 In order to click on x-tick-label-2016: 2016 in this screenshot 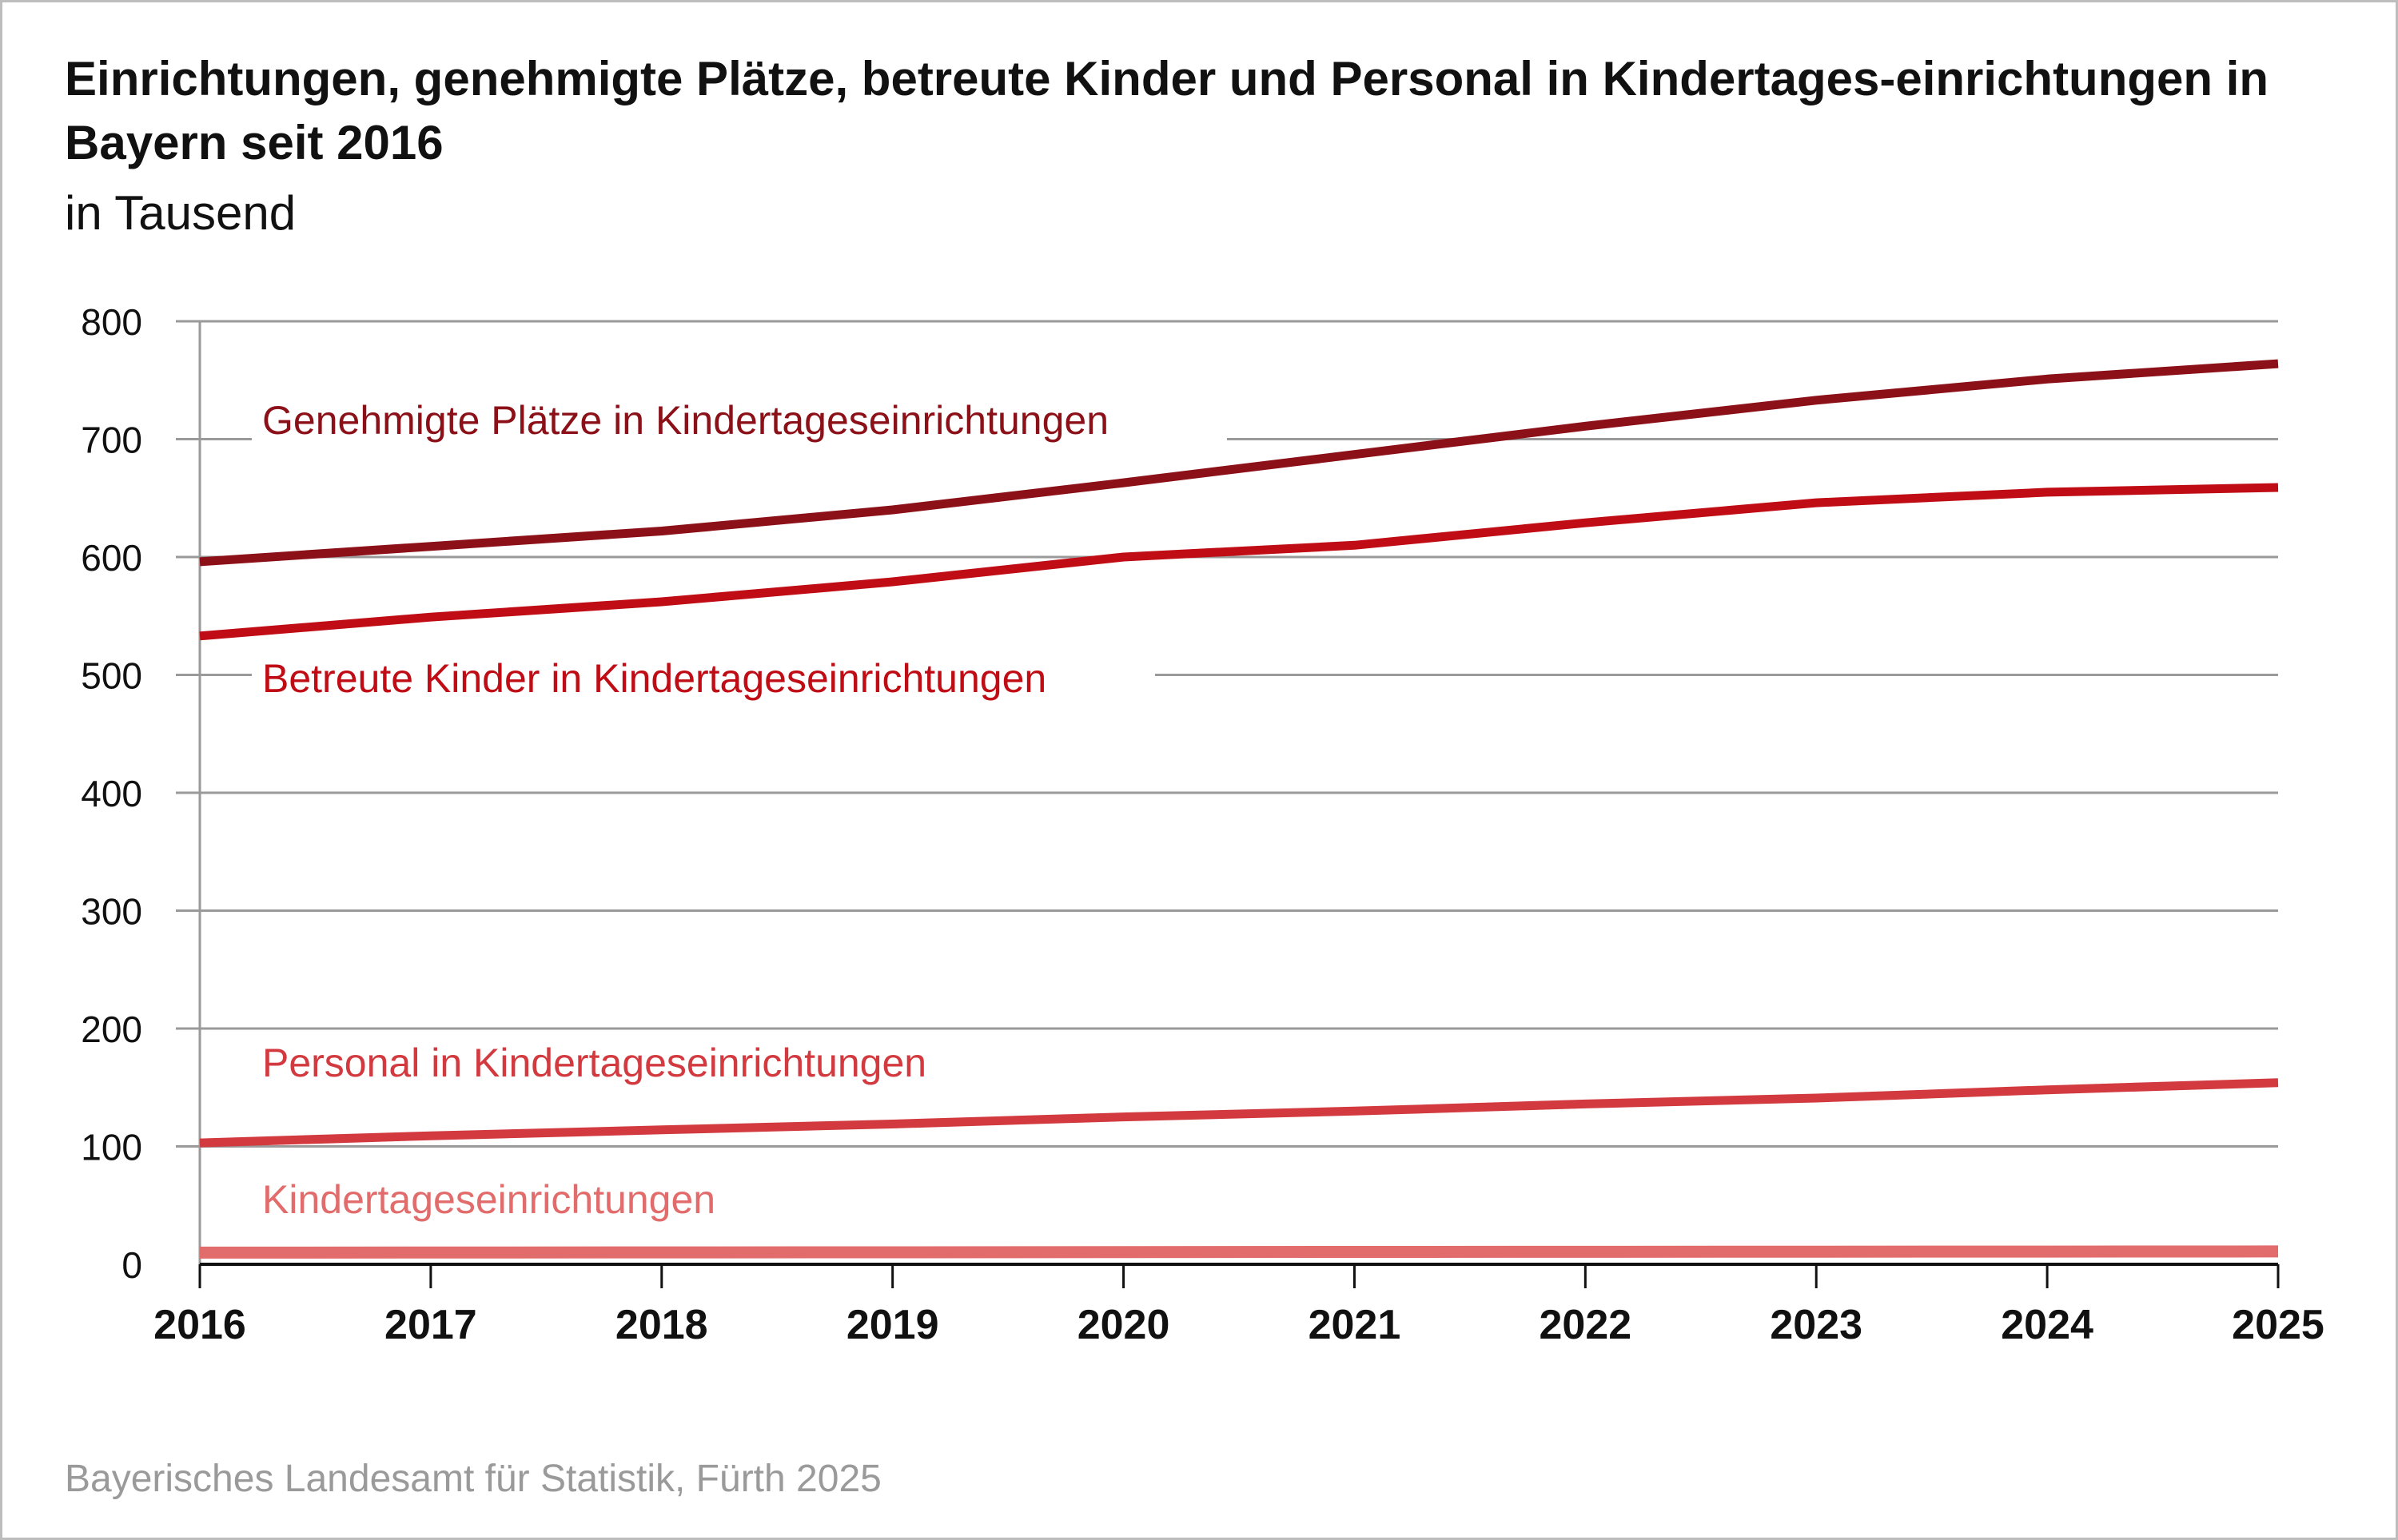, I will do `click(199, 1325)`.